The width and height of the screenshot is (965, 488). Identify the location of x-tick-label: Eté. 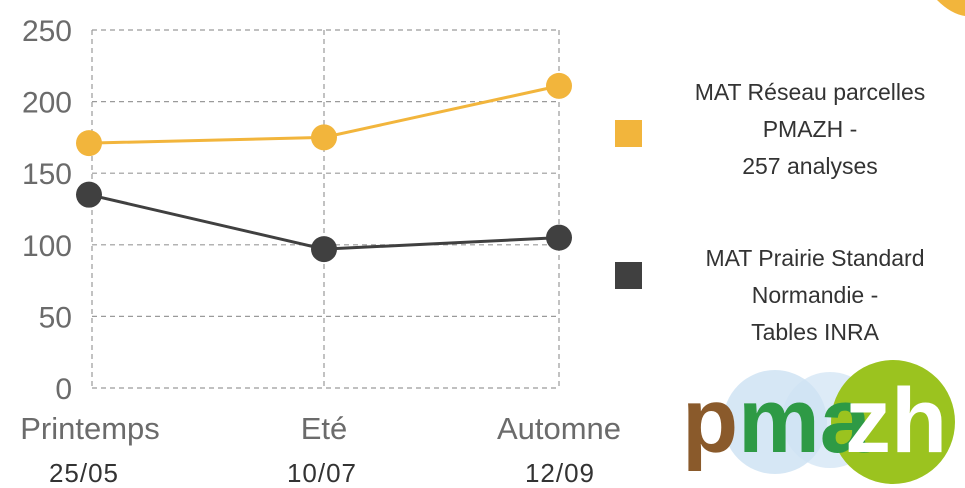
(324, 428).